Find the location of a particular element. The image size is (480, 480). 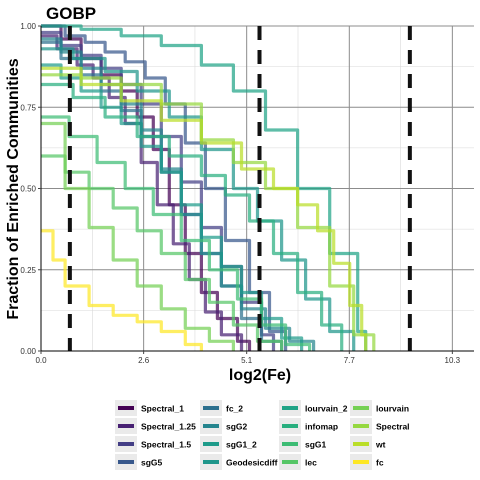

legend-label: Spectral_1 is located at coordinates (162, 409).